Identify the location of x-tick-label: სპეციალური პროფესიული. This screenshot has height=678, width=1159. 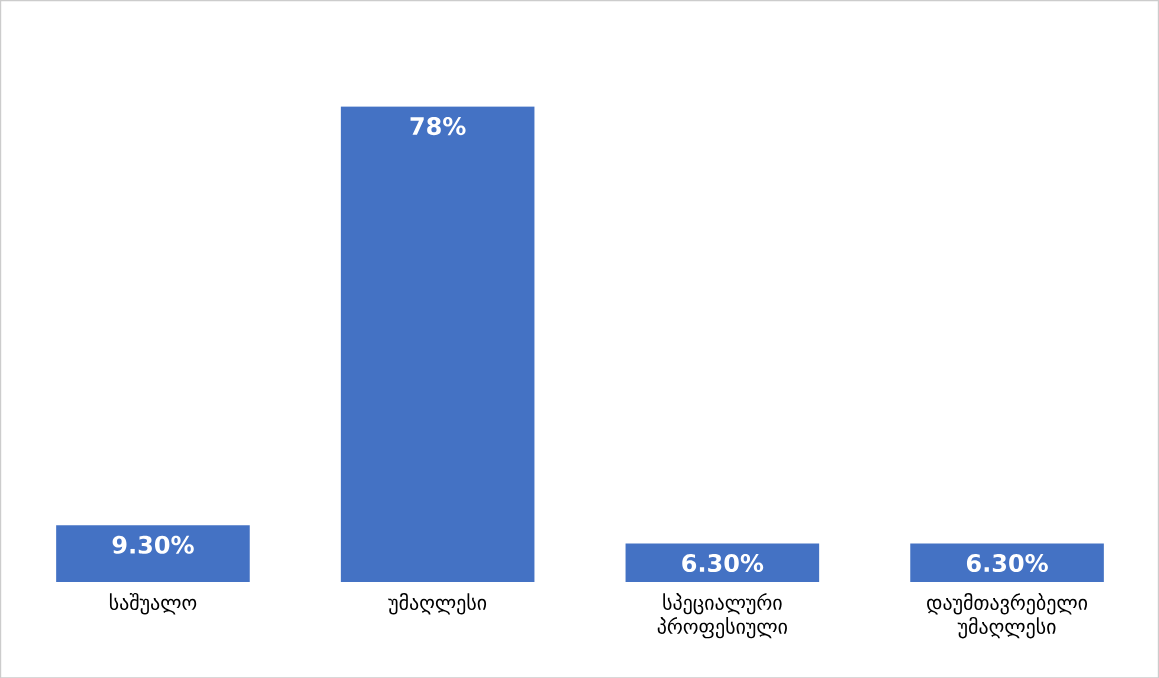
(722, 615).